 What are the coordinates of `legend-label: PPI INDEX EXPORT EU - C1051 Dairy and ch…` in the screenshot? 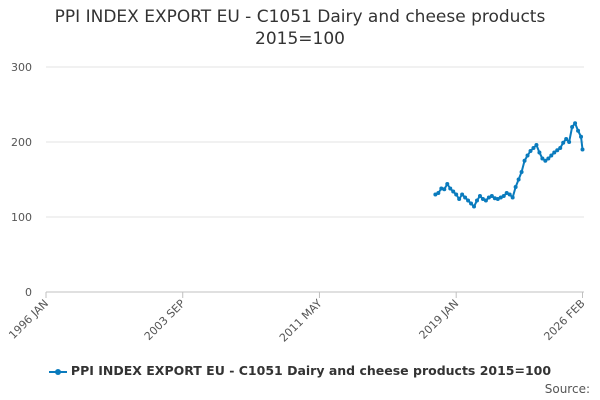 It's located at (311, 370).